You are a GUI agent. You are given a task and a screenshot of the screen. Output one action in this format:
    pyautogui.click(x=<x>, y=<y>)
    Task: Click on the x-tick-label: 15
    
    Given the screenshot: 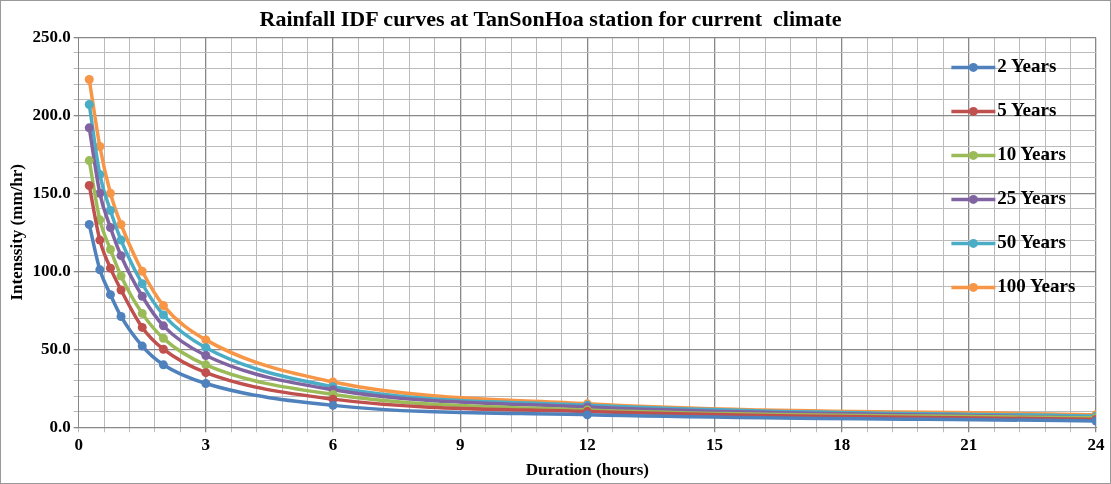 What is the action you would take?
    pyautogui.click(x=714, y=444)
    